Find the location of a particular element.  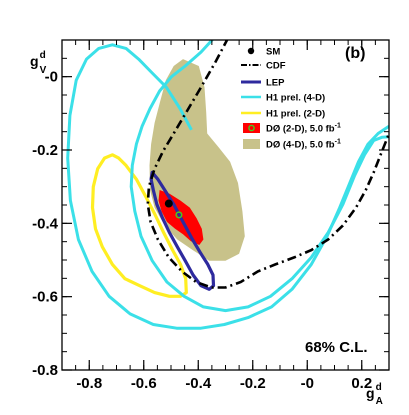

x-tick-label: -0.4 is located at coordinates (198, 383).